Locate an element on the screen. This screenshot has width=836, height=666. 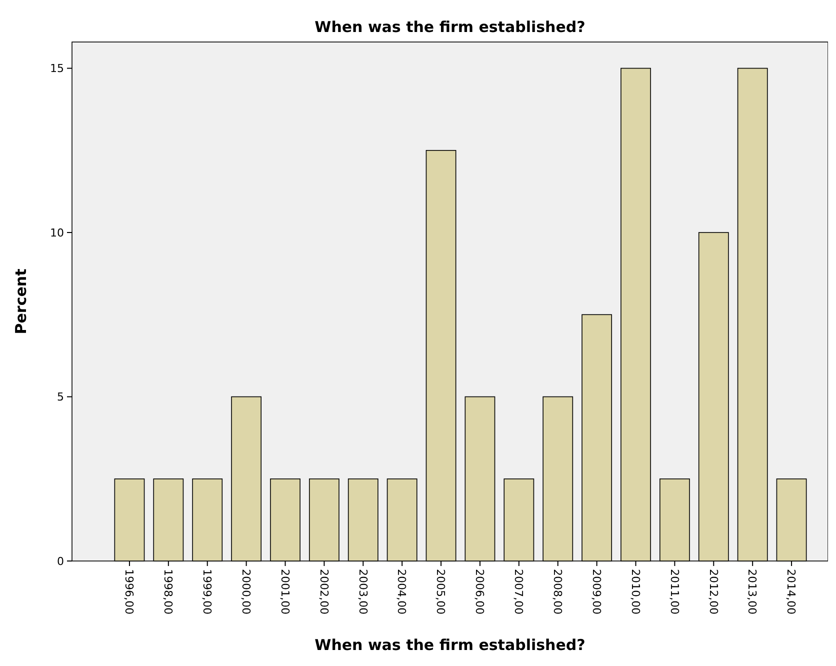
x-tick-label: 2010,00 is located at coordinates (635, 591).